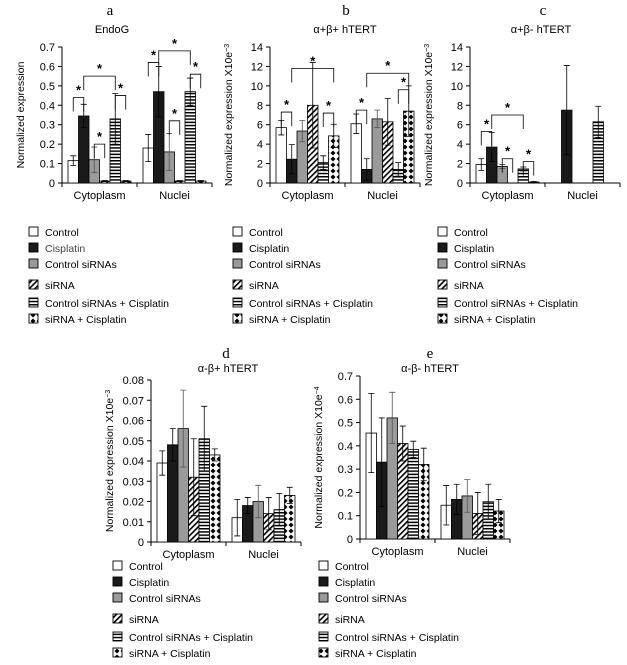 This screenshot has width=627, height=665. What do you see at coordinates (110, 11) in the screenshot?
I see `panel-letter: a` at bounding box center [110, 11].